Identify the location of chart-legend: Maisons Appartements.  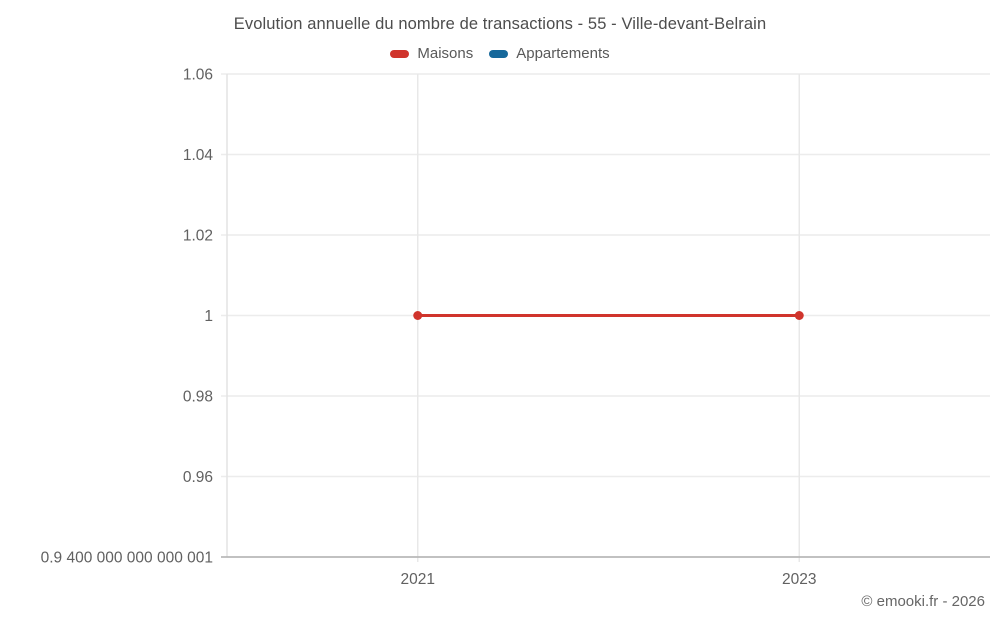
(500, 53).